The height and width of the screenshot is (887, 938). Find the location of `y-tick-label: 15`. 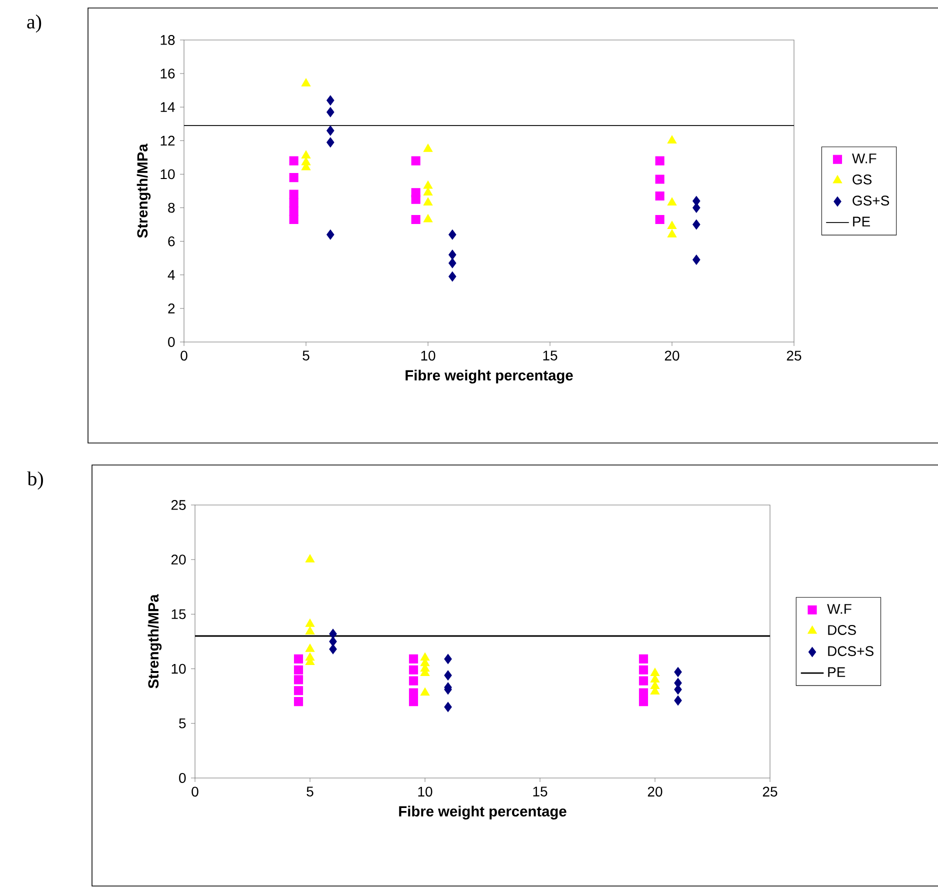

y-tick-label: 15 is located at coordinates (179, 614).